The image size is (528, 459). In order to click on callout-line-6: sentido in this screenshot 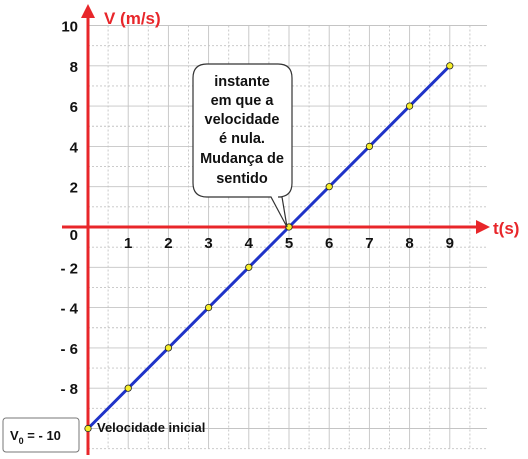, I will do `click(242, 179)`.